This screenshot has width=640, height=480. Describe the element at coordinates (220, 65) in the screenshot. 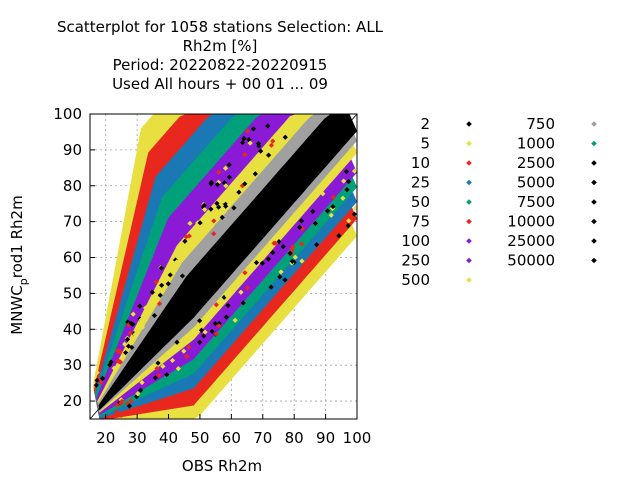

I see `title-line-3: Period: 20220822-20220915` at that location.